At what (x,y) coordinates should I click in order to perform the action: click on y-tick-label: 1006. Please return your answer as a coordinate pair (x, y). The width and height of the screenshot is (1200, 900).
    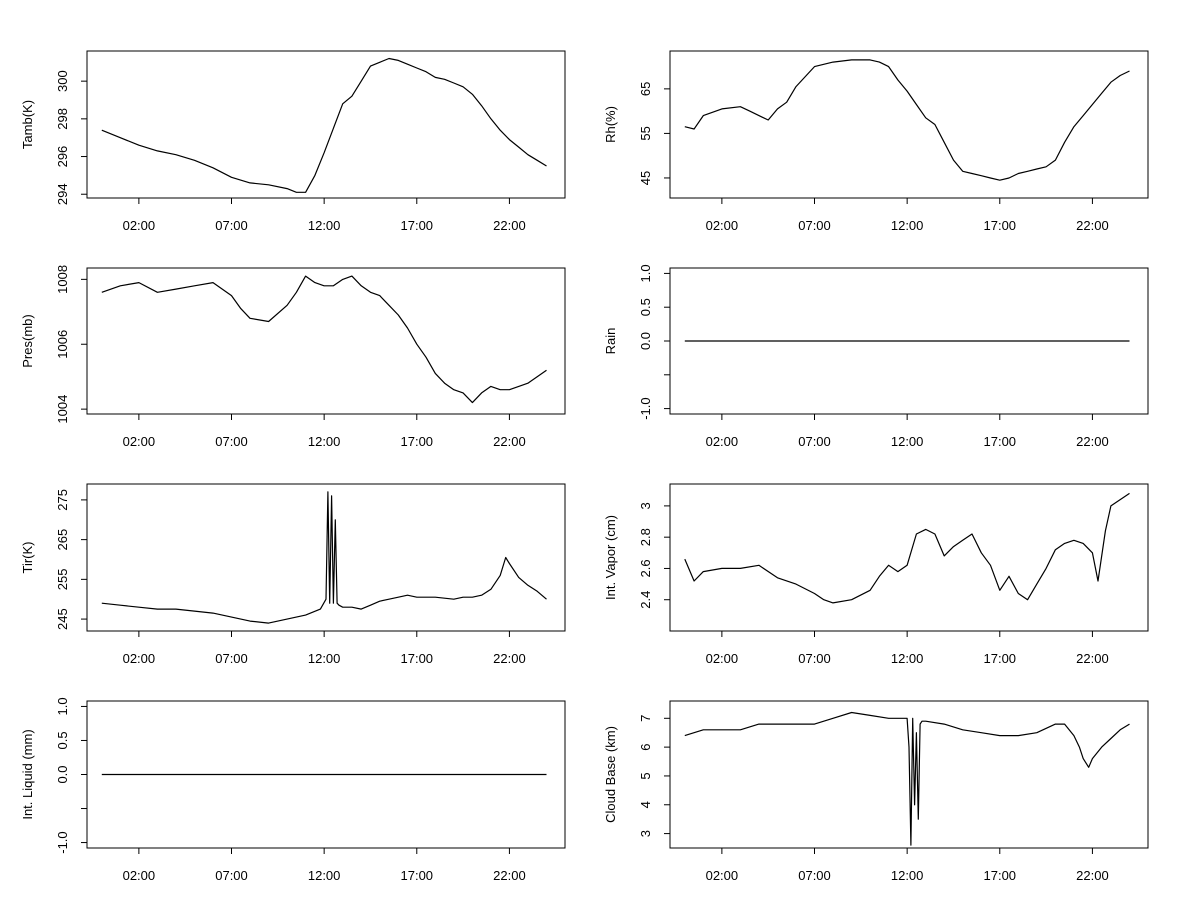
    Looking at the image, I should click on (62, 344).